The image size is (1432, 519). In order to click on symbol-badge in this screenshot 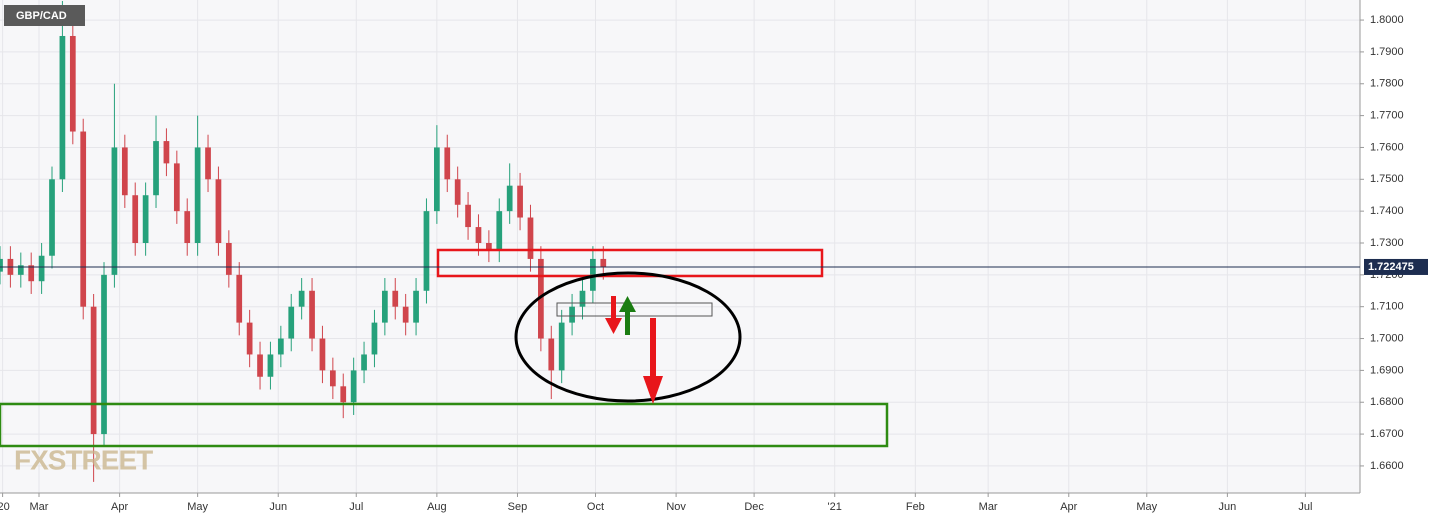, I will do `click(44, 15)`.